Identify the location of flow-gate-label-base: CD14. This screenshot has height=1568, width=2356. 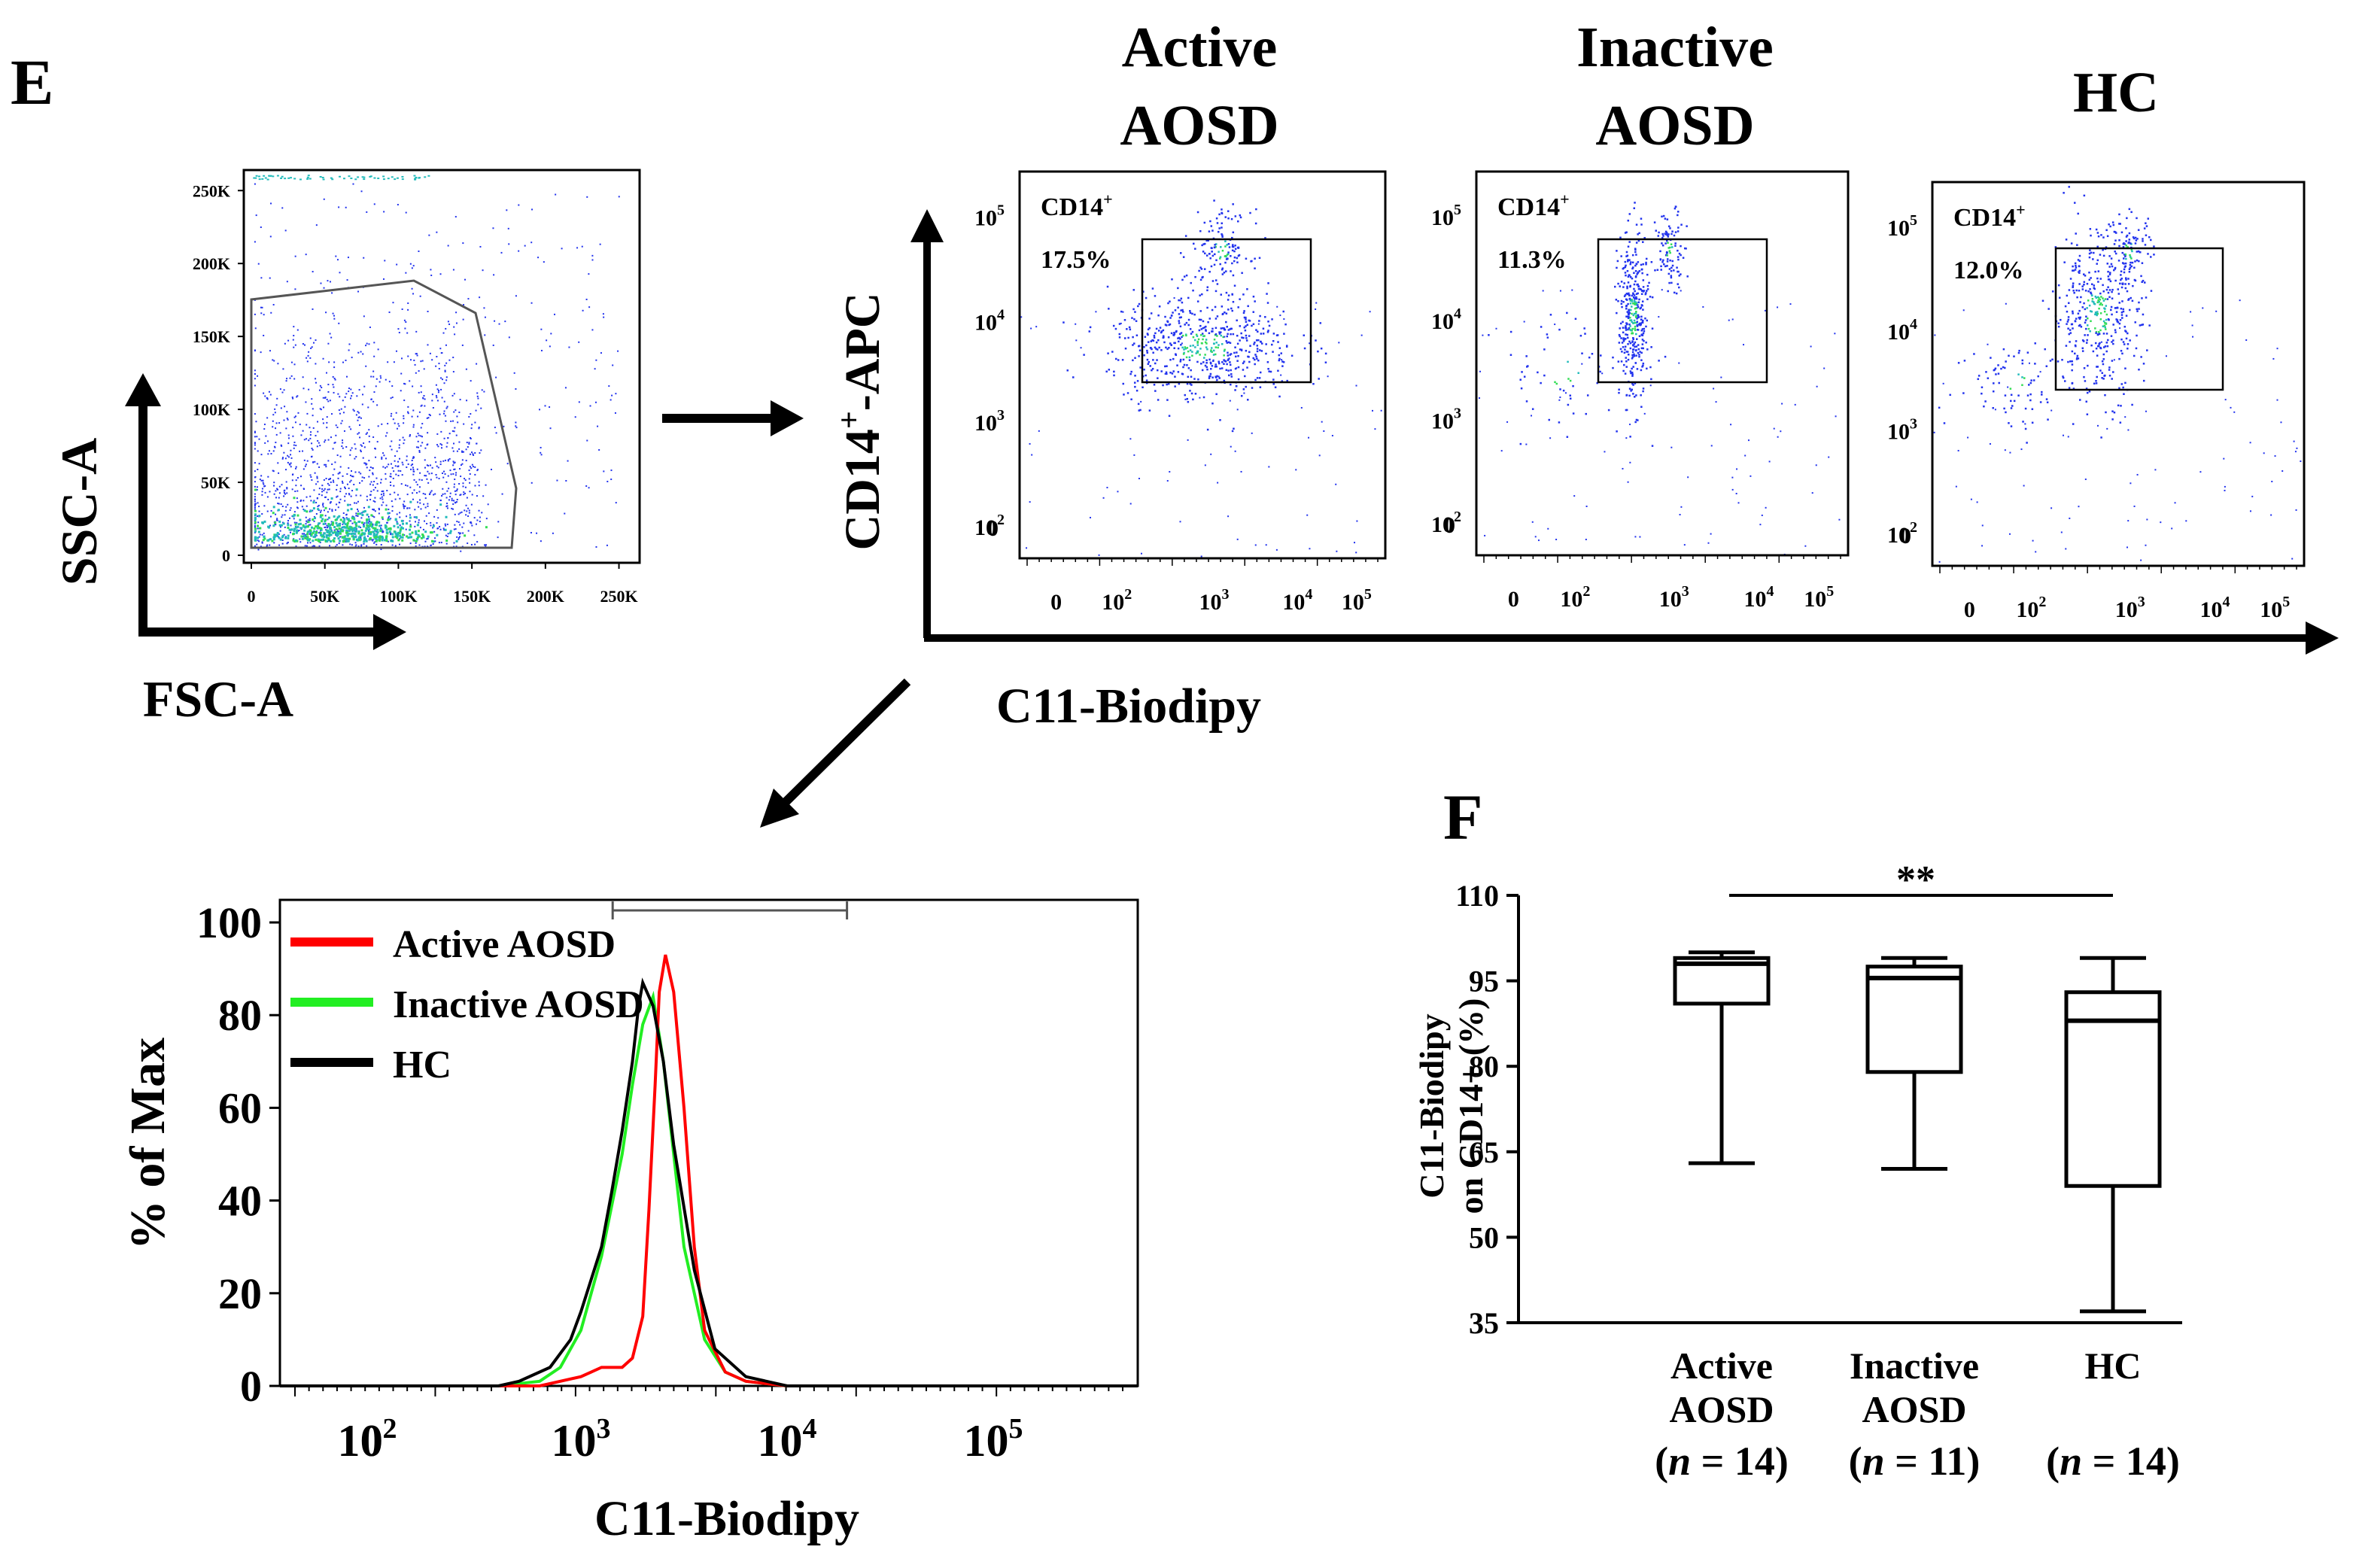
(1985, 218).